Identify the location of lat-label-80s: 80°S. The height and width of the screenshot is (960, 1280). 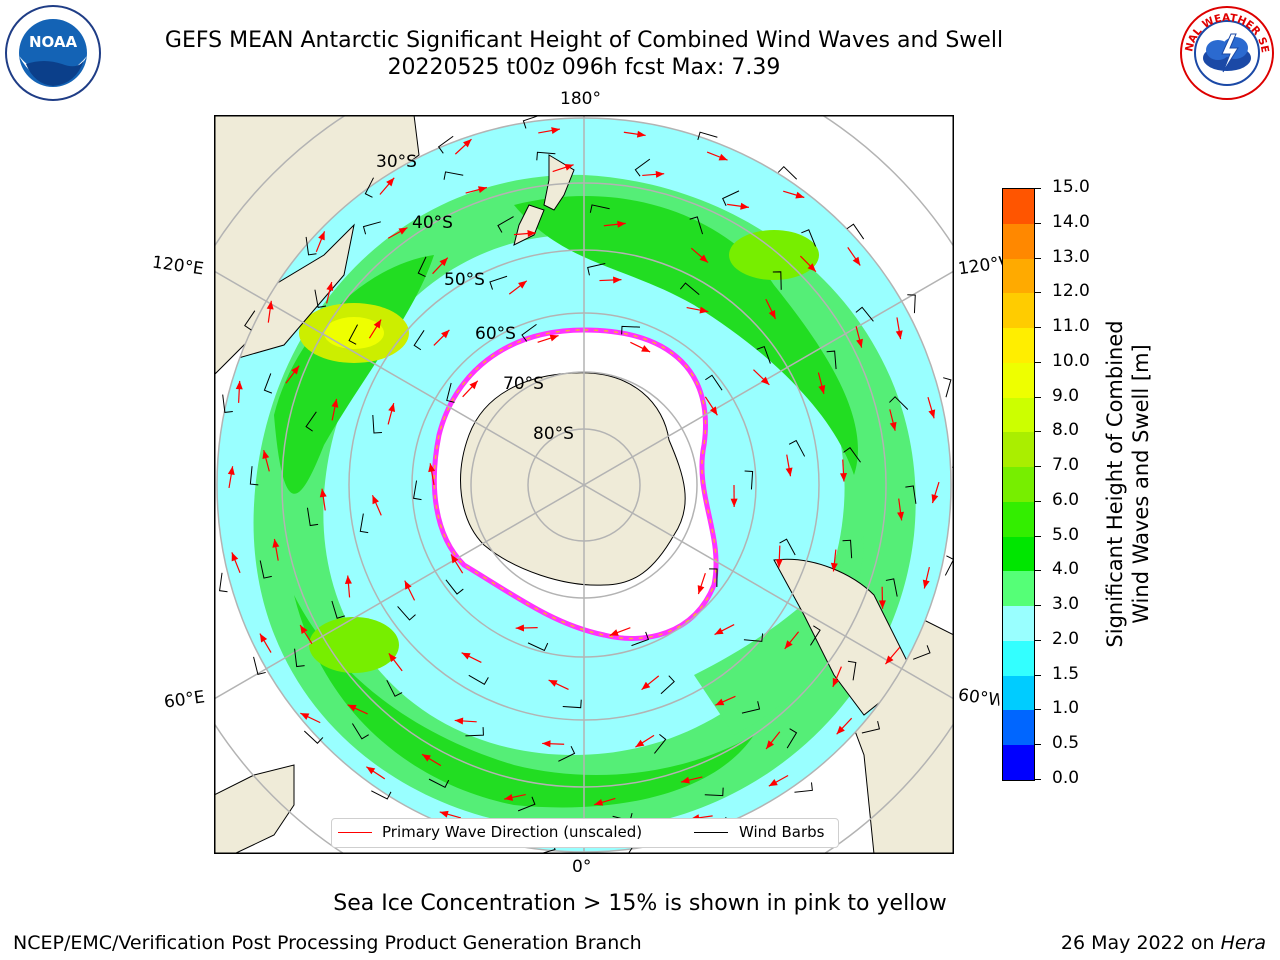
(553, 434).